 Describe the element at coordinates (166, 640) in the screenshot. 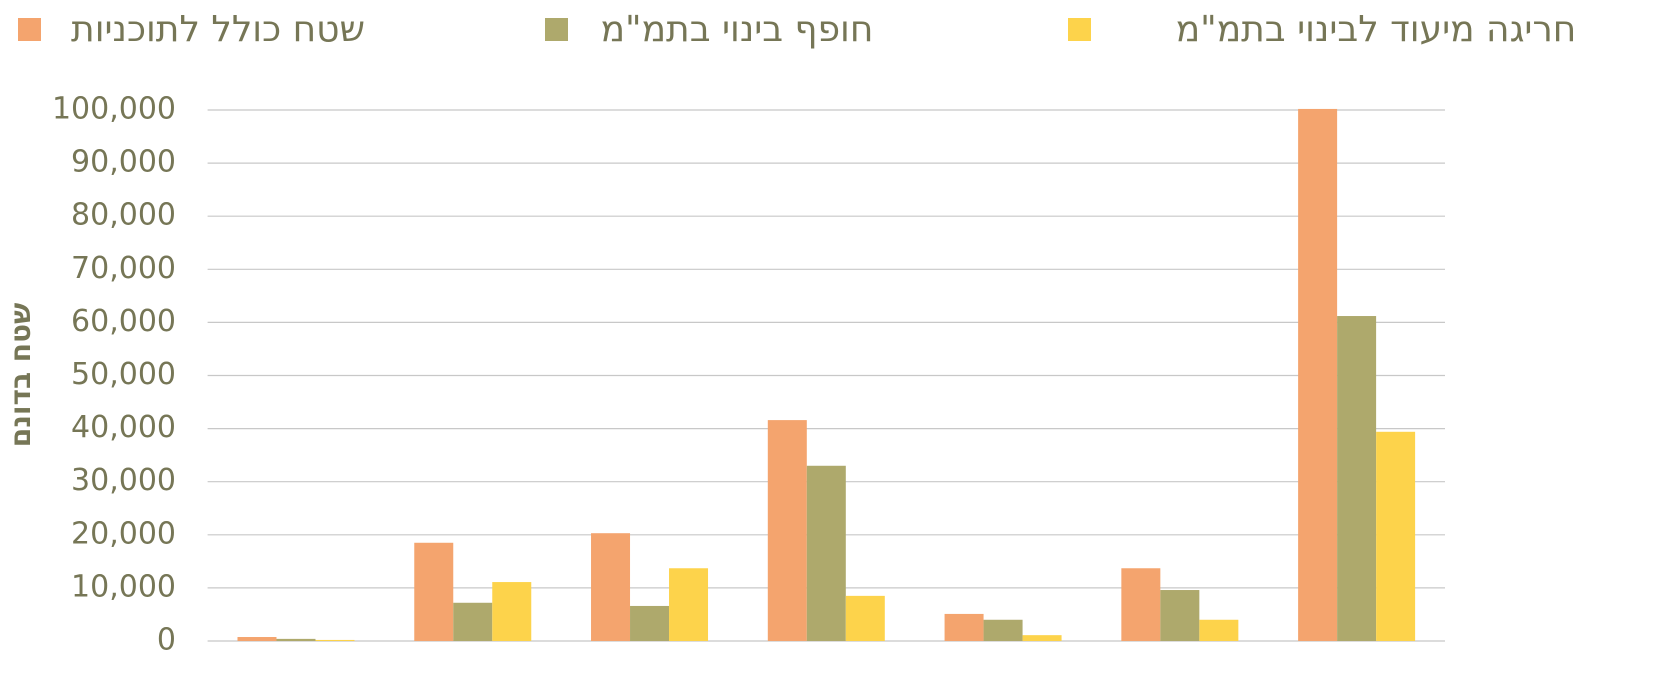

I see `y-tick-label: 0` at that location.